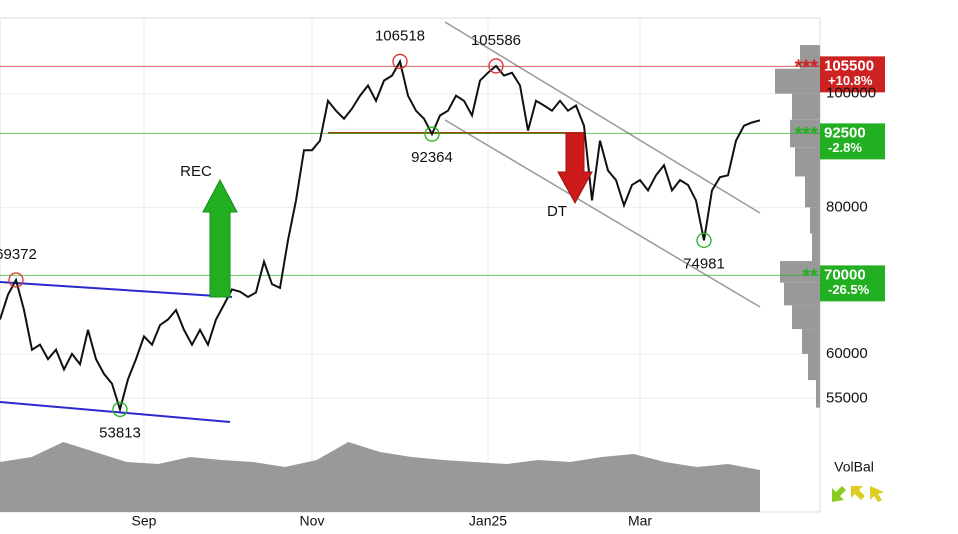  I want to click on level-marker: **, so click(810, 277).